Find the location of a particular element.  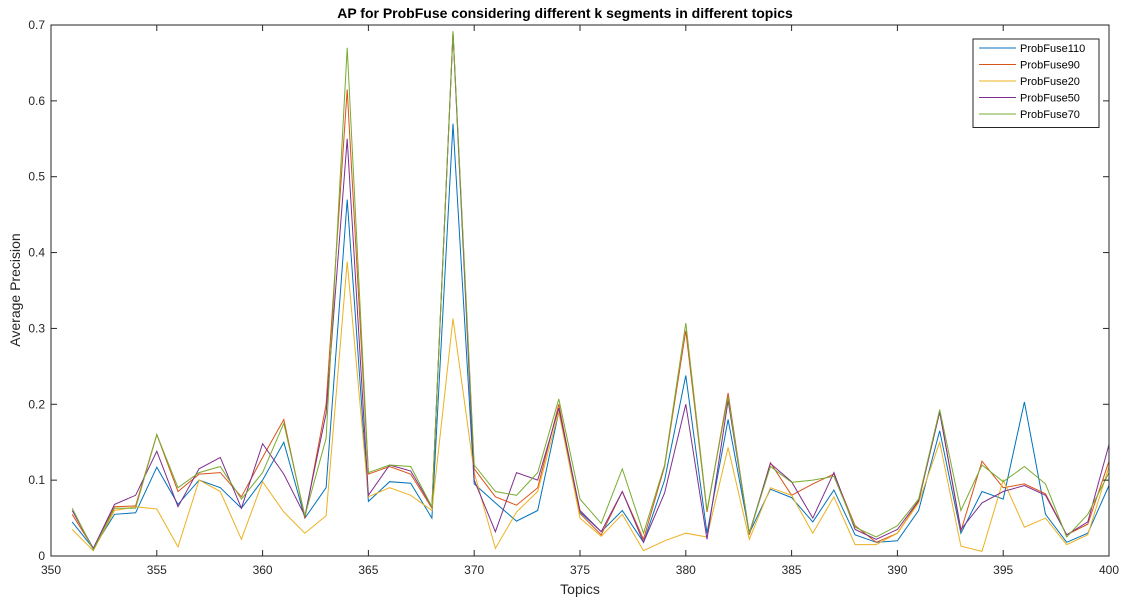

y-tick-label: 0.1 is located at coordinates (36, 480).